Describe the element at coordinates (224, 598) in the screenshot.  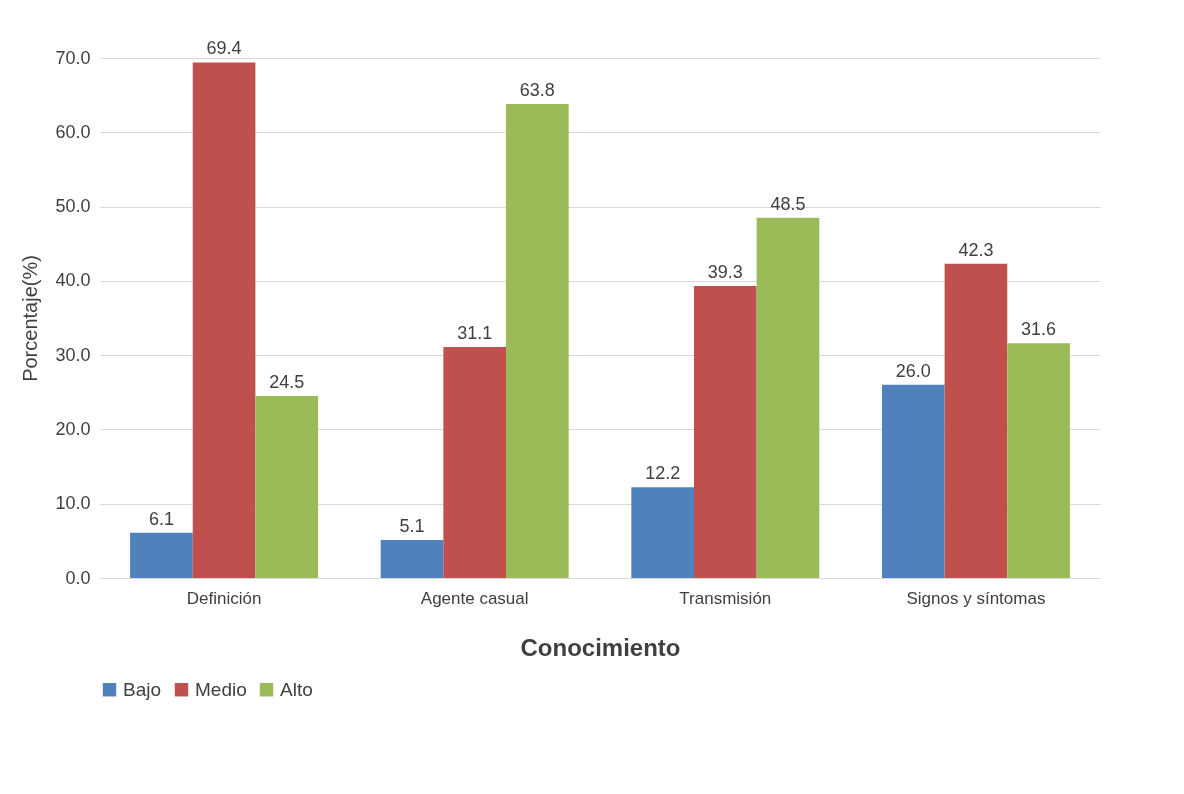
I see `x-tick-label: Definición` at that location.